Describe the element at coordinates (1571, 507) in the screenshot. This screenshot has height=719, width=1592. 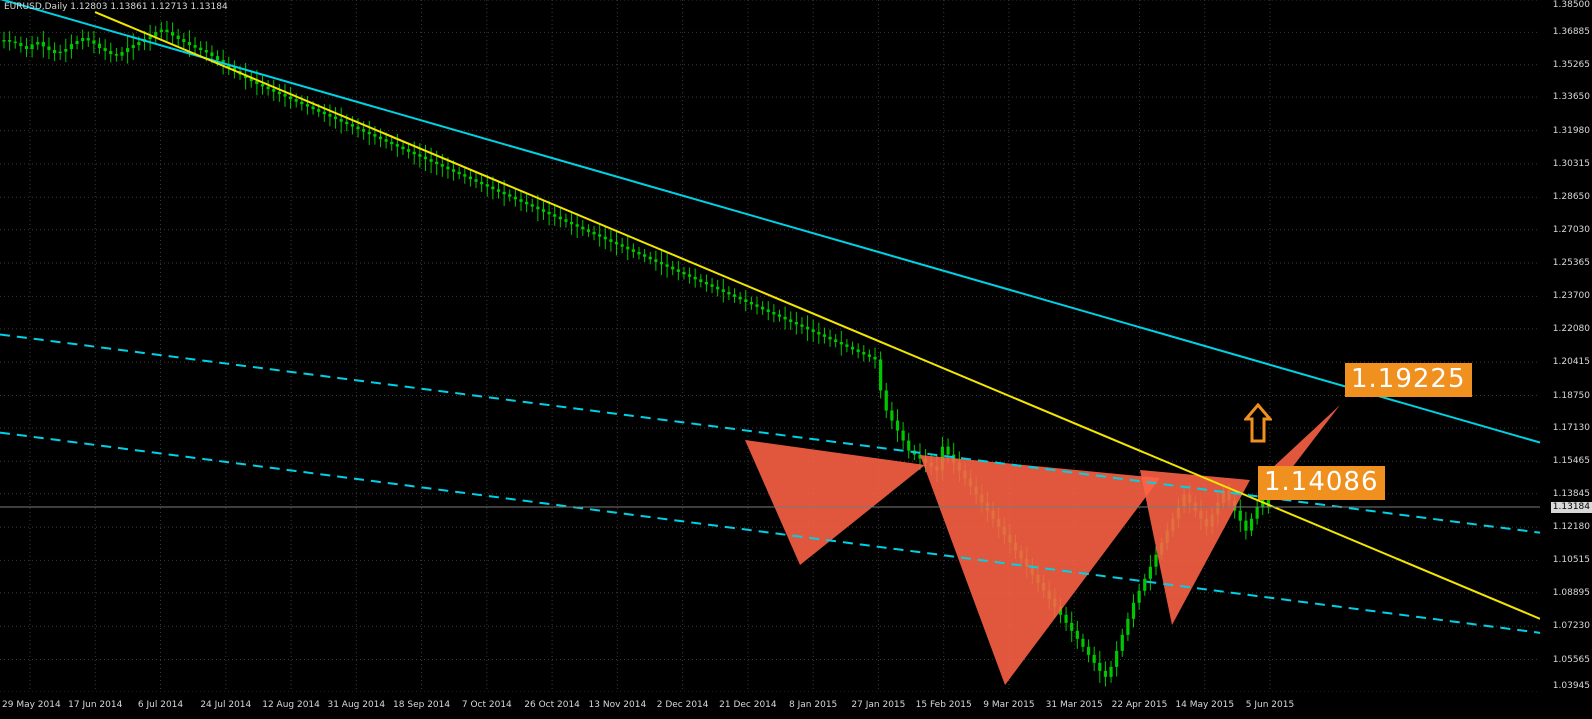
I see `current-price-tag: 1.13184` at that location.